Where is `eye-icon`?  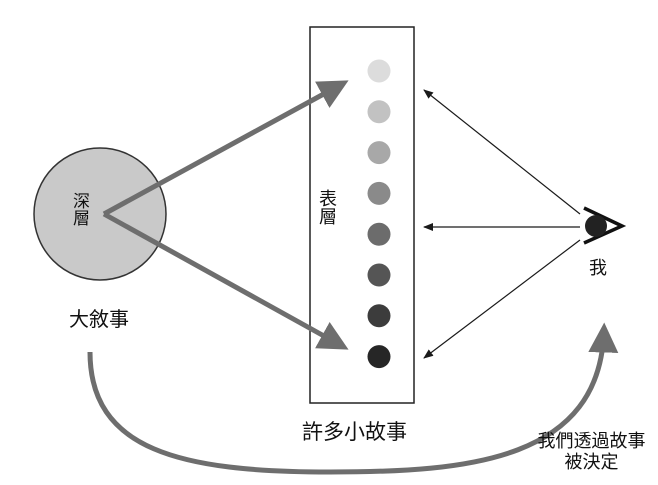
eye-icon is located at coordinates (605, 225).